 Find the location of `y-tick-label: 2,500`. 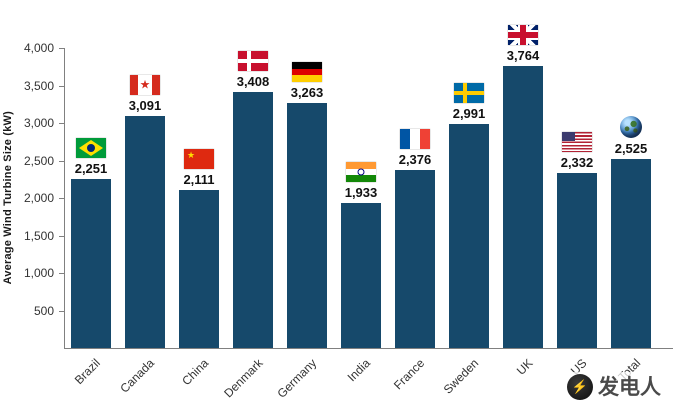

y-tick-label: 2,500 is located at coordinates (38, 160).